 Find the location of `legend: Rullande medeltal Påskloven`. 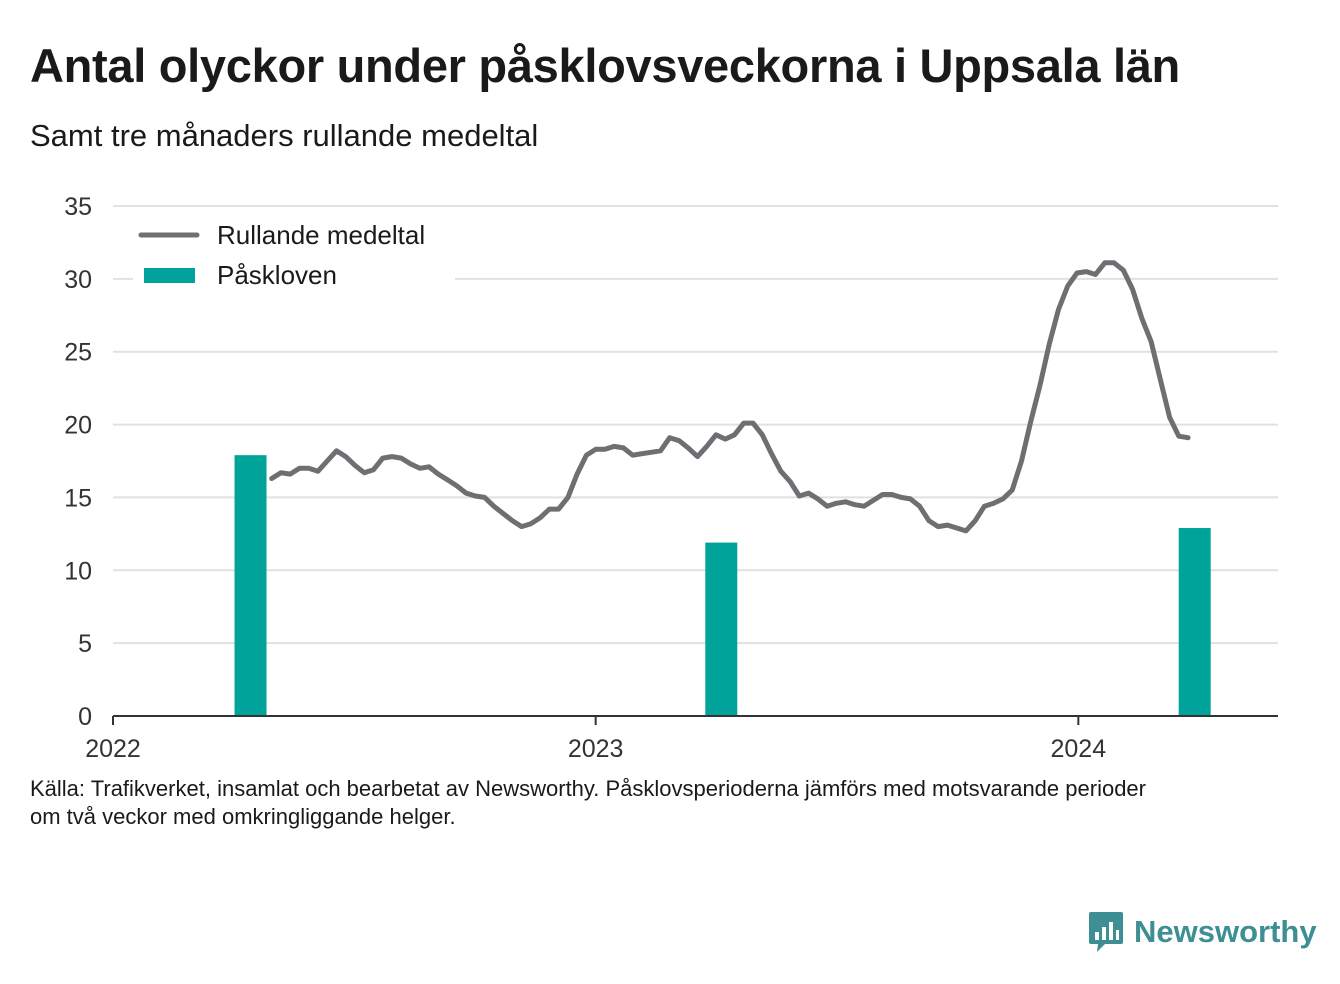

legend: Rullande medeltal Påskloven is located at coordinates (294, 255).